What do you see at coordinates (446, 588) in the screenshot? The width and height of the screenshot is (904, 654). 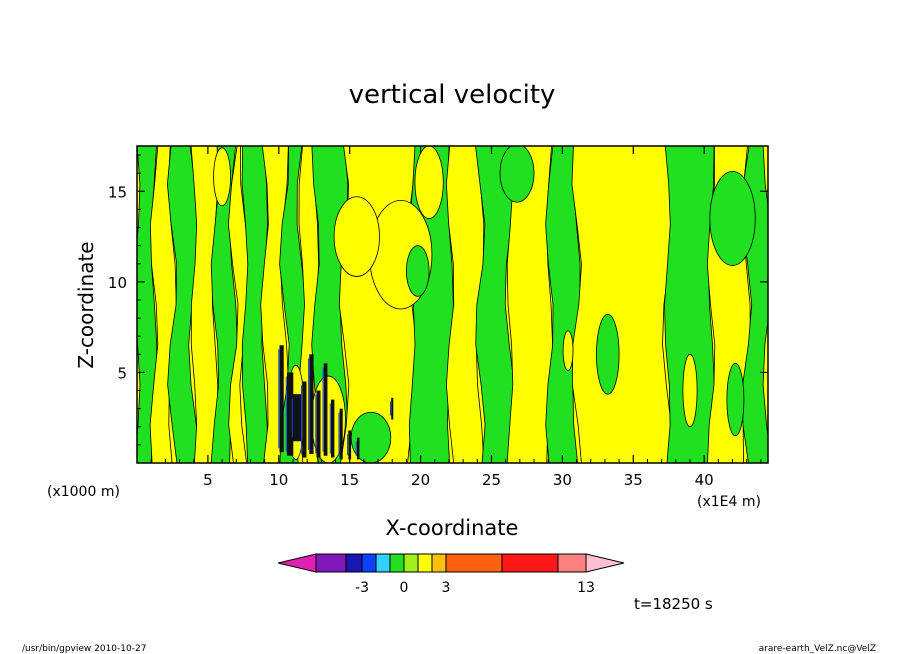 I see `colorbar-tick-label: 3` at bounding box center [446, 588].